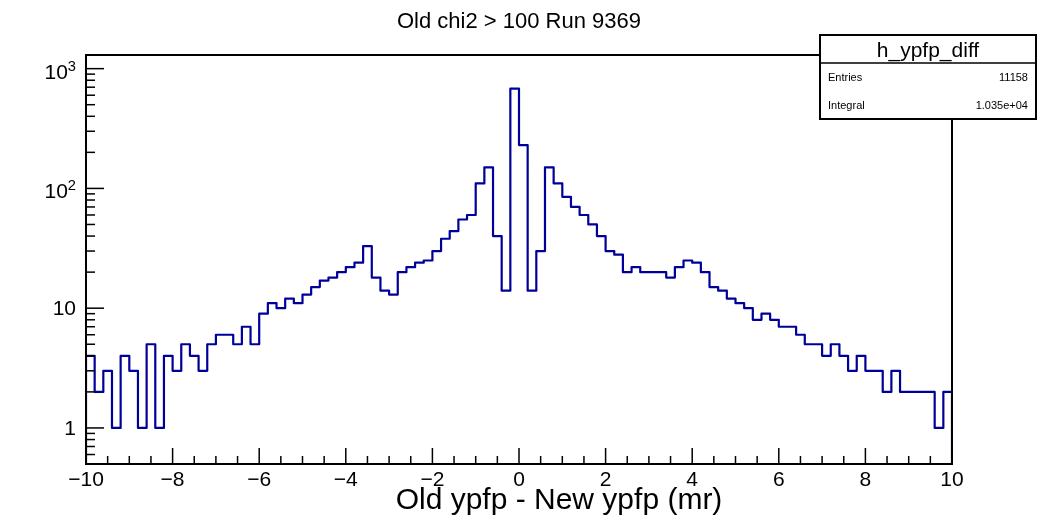 The height and width of the screenshot is (515, 1049). Describe the element at coordinates (605, 478) in the screenshot. I see `x-tick-label: 2` at that location.